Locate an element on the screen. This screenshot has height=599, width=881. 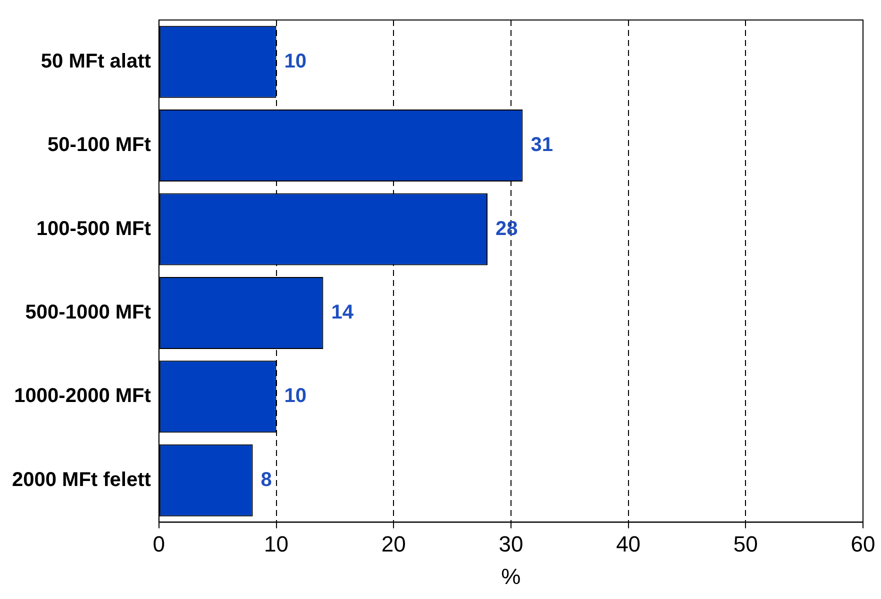
y-tick-label: 100-500 MFt is located at coordinates (94, 229).